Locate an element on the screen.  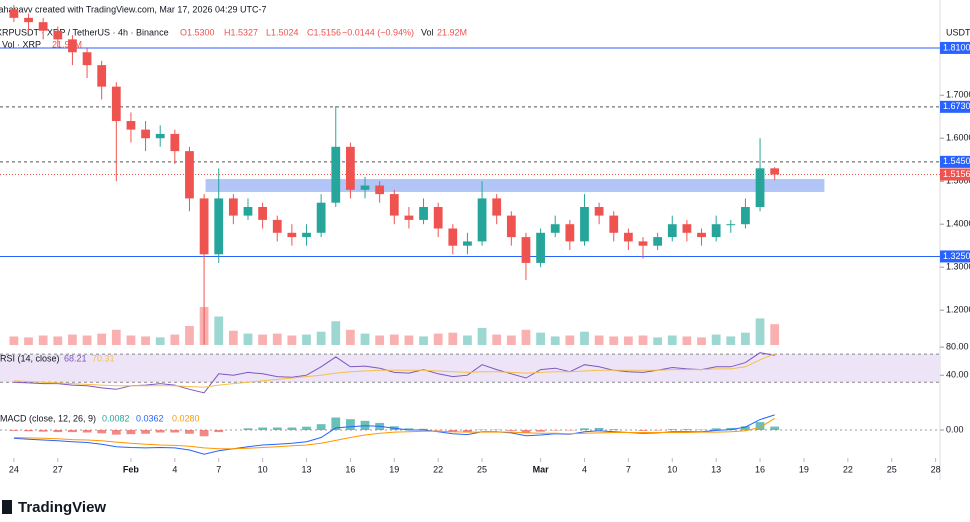
indicator-value: 0.0280 is located at coordinates (186, 418).